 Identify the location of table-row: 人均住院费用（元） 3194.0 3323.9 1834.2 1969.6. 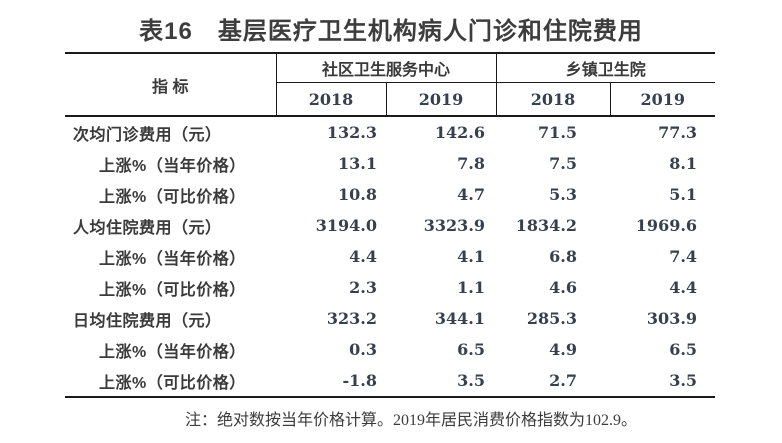
(390, 225).